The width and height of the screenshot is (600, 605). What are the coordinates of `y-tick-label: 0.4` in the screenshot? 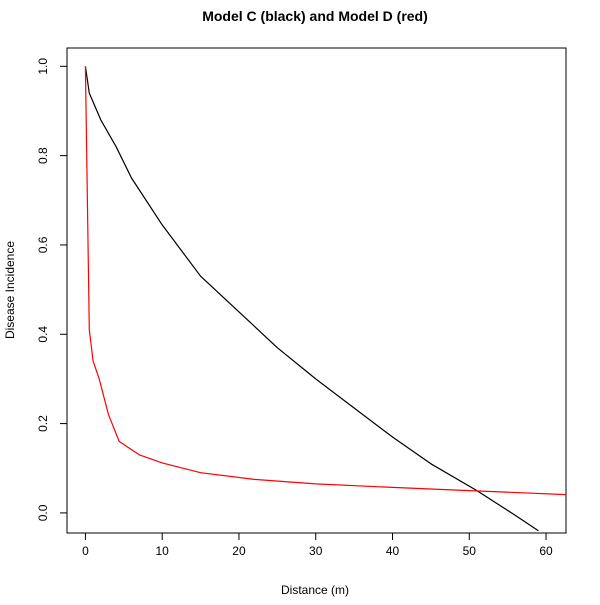 It's located at (43, 334).